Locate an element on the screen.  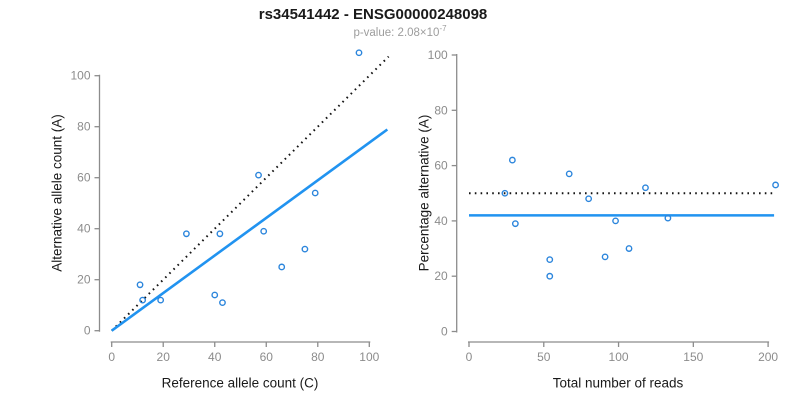
right-x-axis-label: Total number of reads is located at coordinates (618, 383).